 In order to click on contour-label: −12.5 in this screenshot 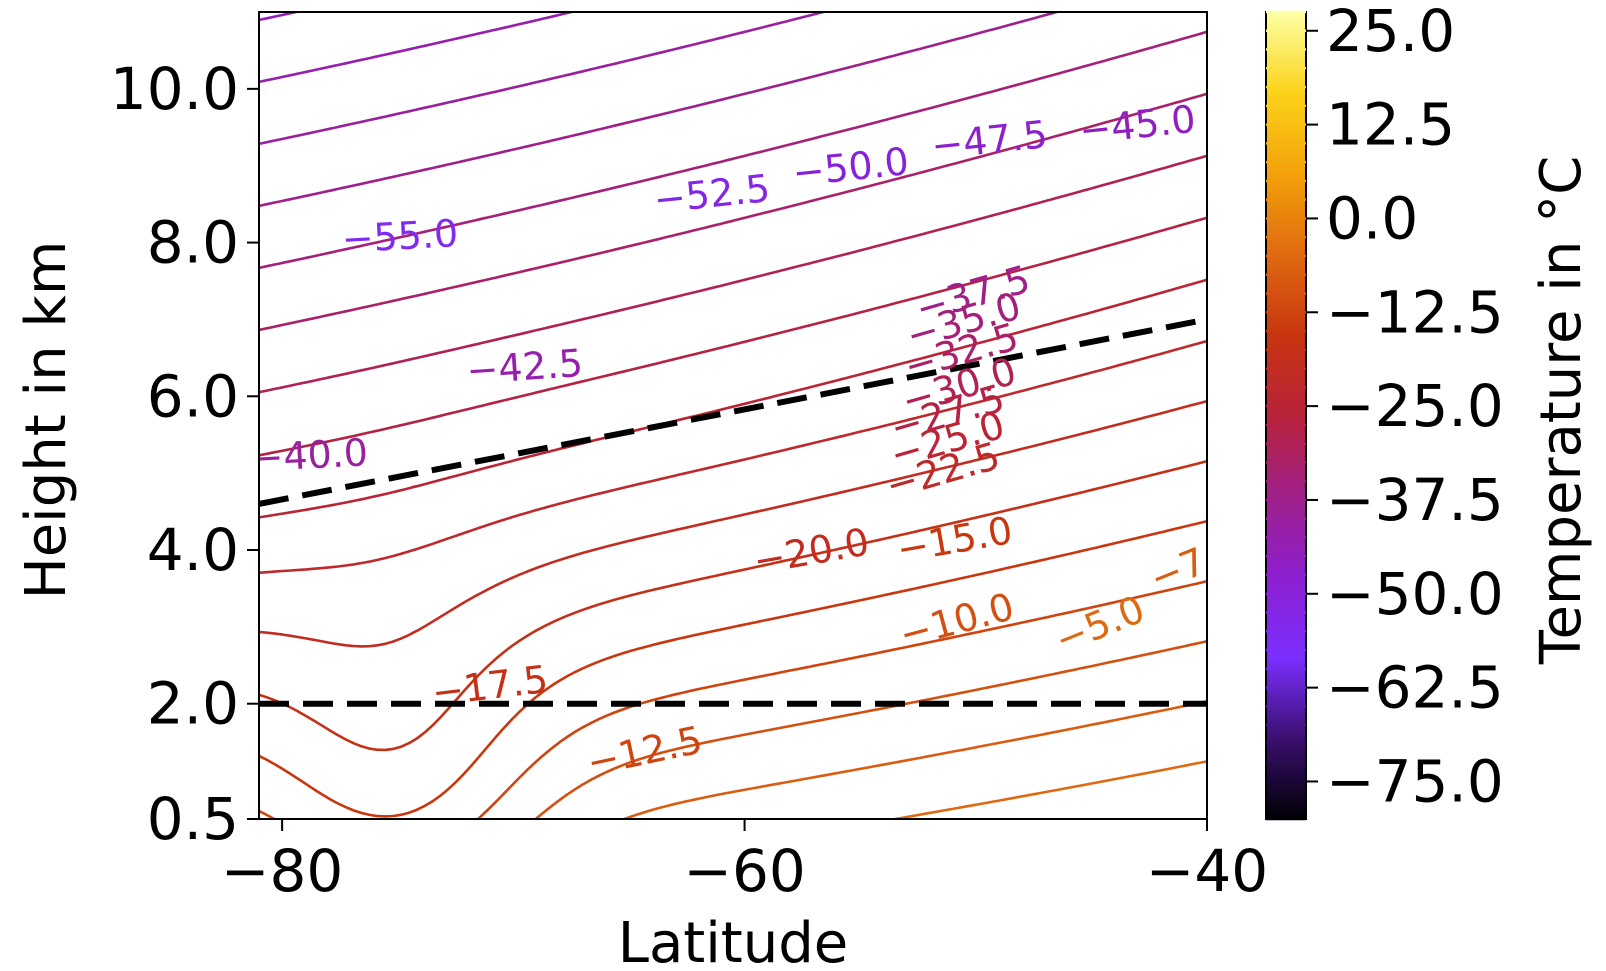, I will do `click(644, 751)`.